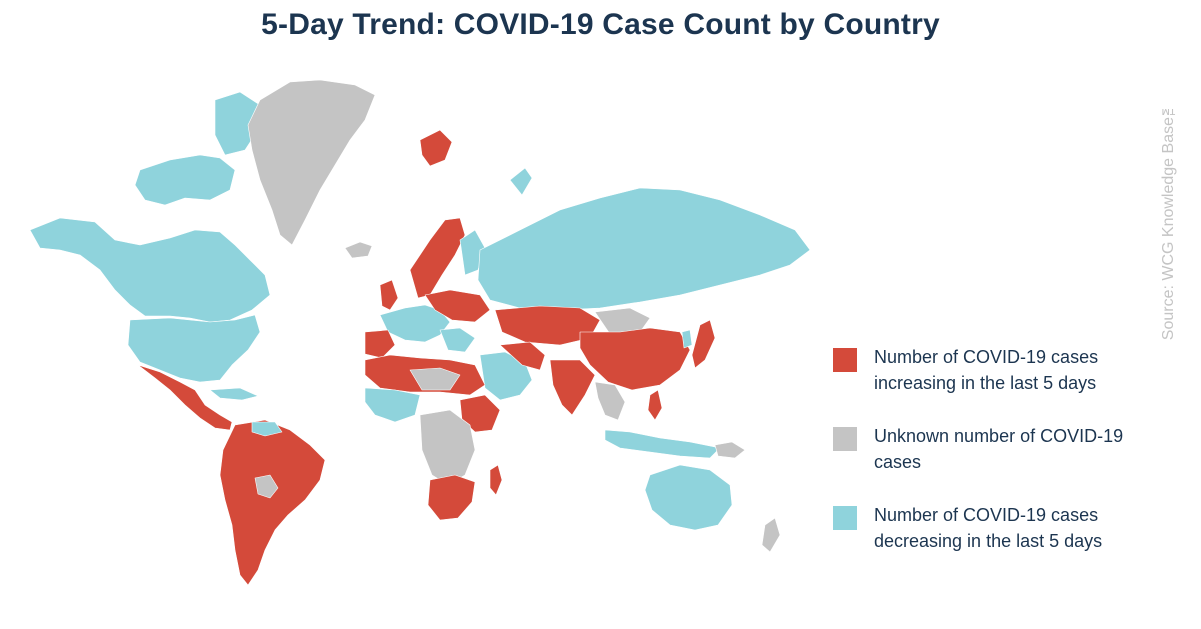  What do you see at coordinates (234, 394) in the screenshot?
I see `region-caribbean` at bounding box center [234, 394].